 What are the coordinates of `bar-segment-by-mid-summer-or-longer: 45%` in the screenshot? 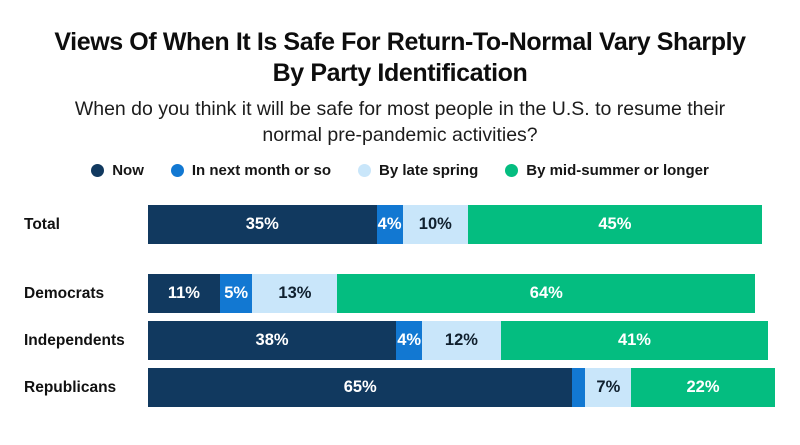 It's located at (614, 224).